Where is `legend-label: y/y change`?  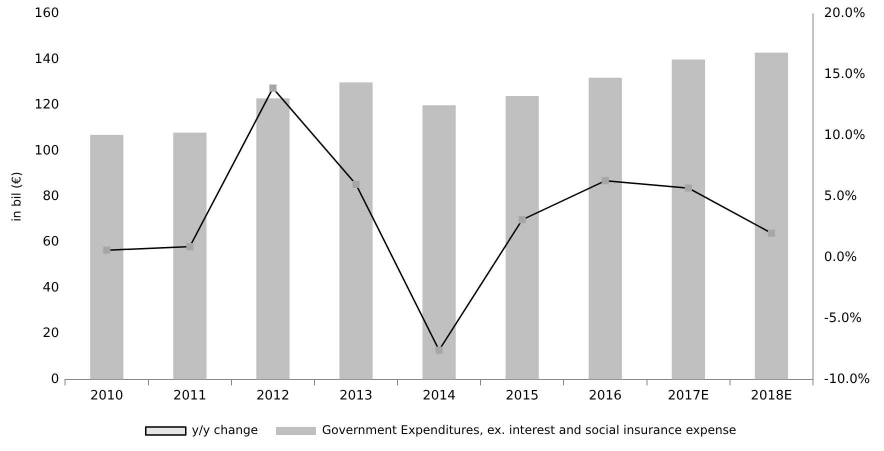
legend-label: y/y change is located at coordinates (225, 430).